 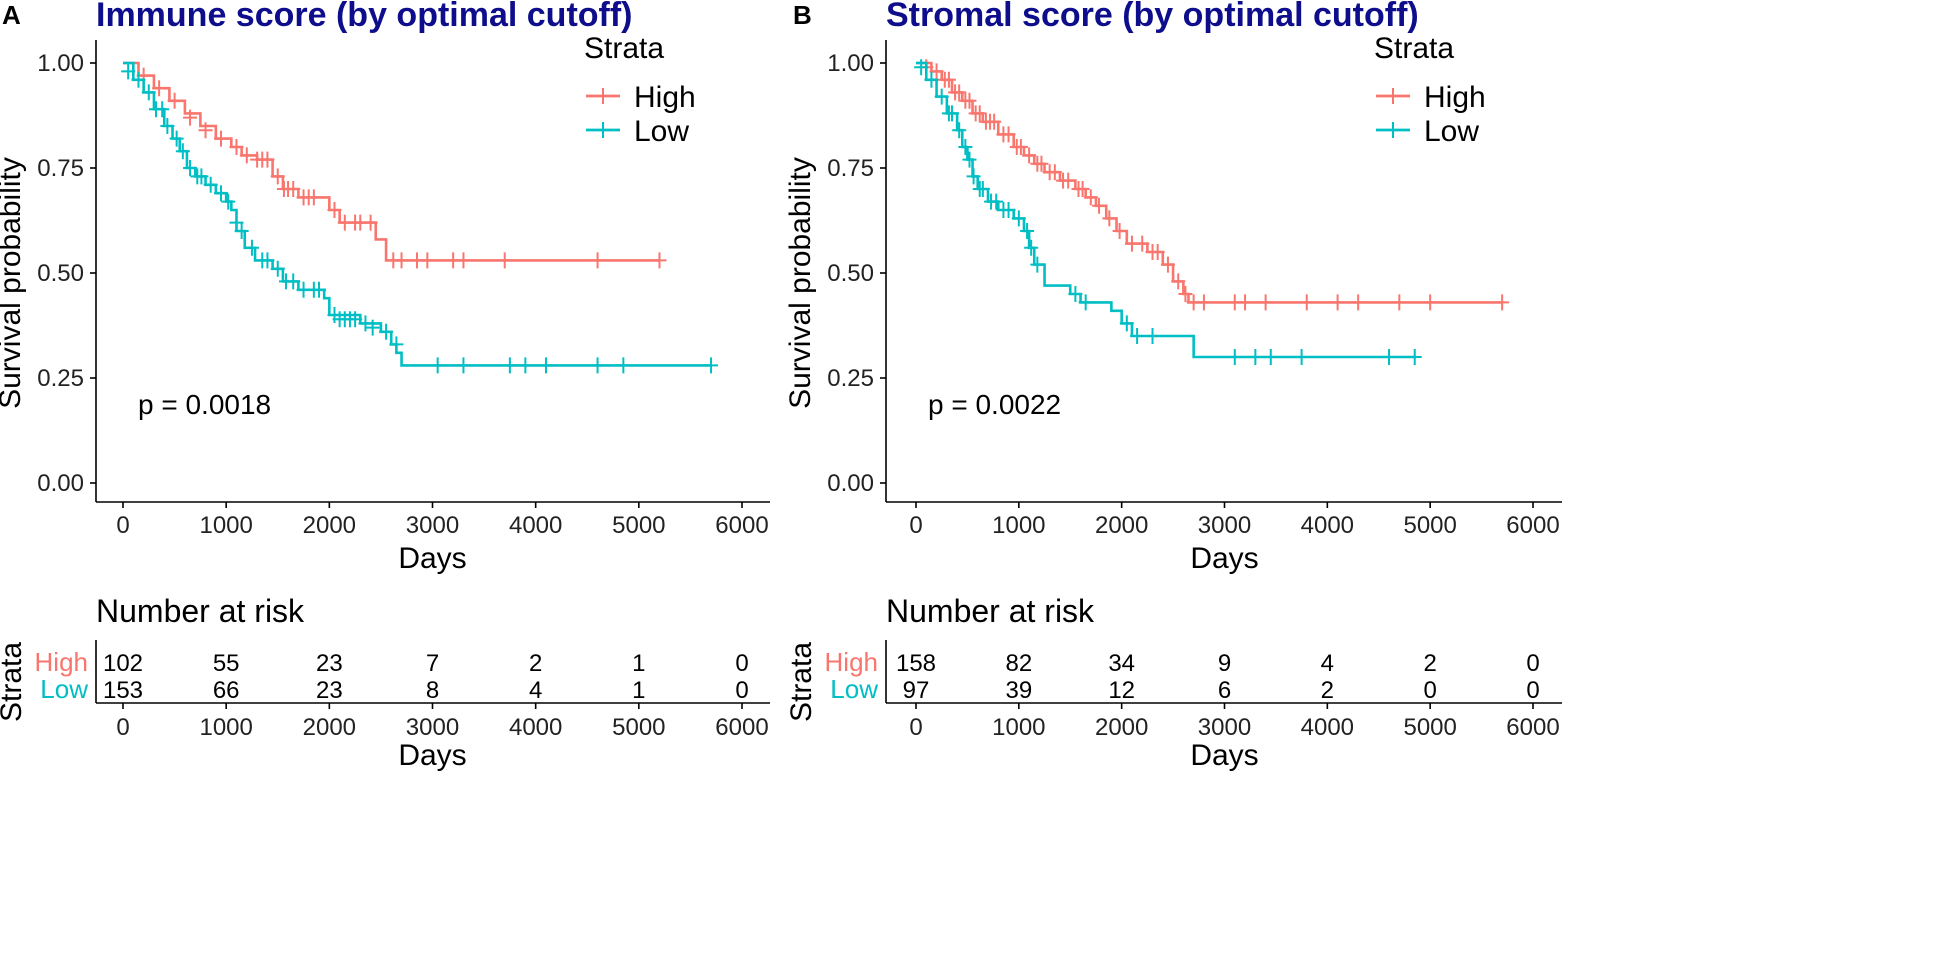 What do you see at coordinates (329, 663) in the screenshot?
I see `risk-count-high: 23` at bounding box center [329, 663].